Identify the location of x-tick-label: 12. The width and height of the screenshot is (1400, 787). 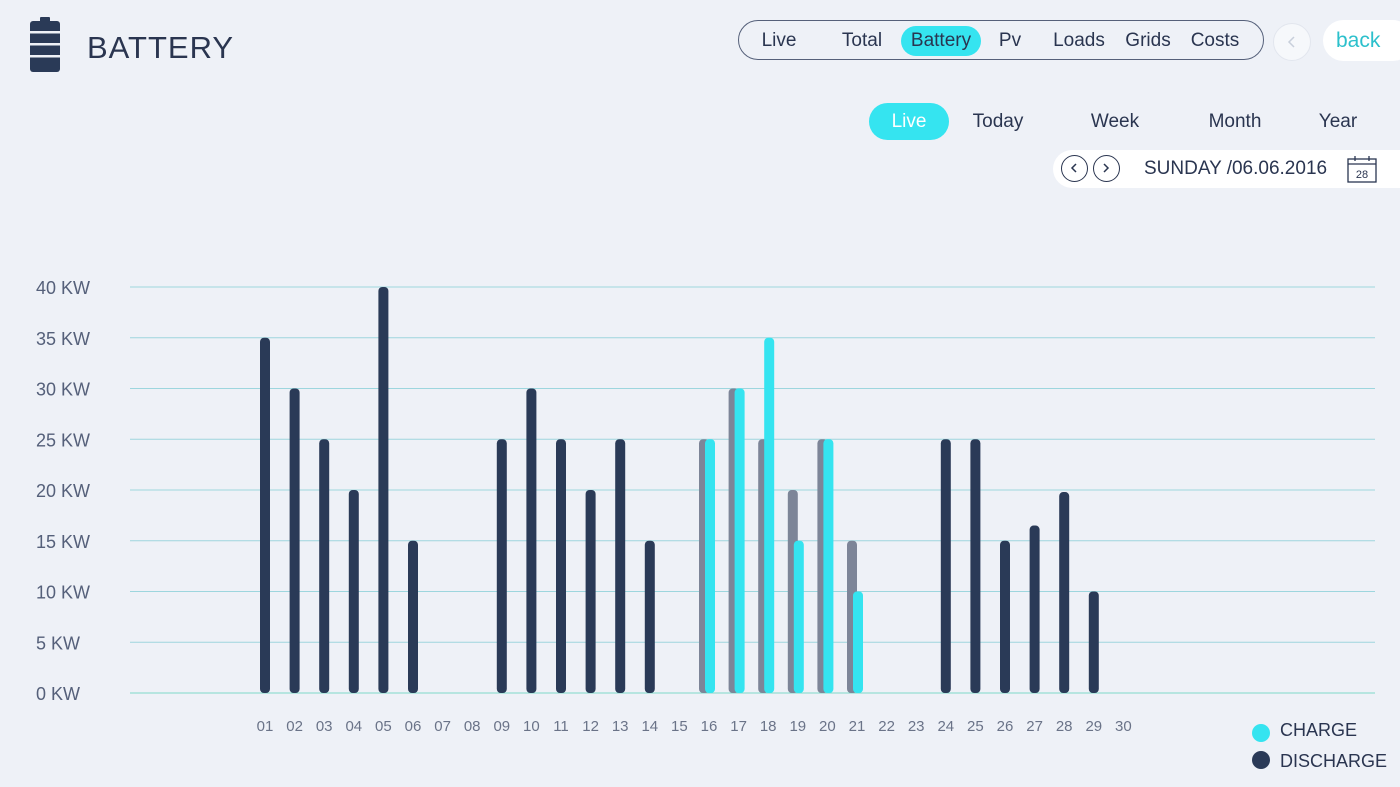
(590, 726).